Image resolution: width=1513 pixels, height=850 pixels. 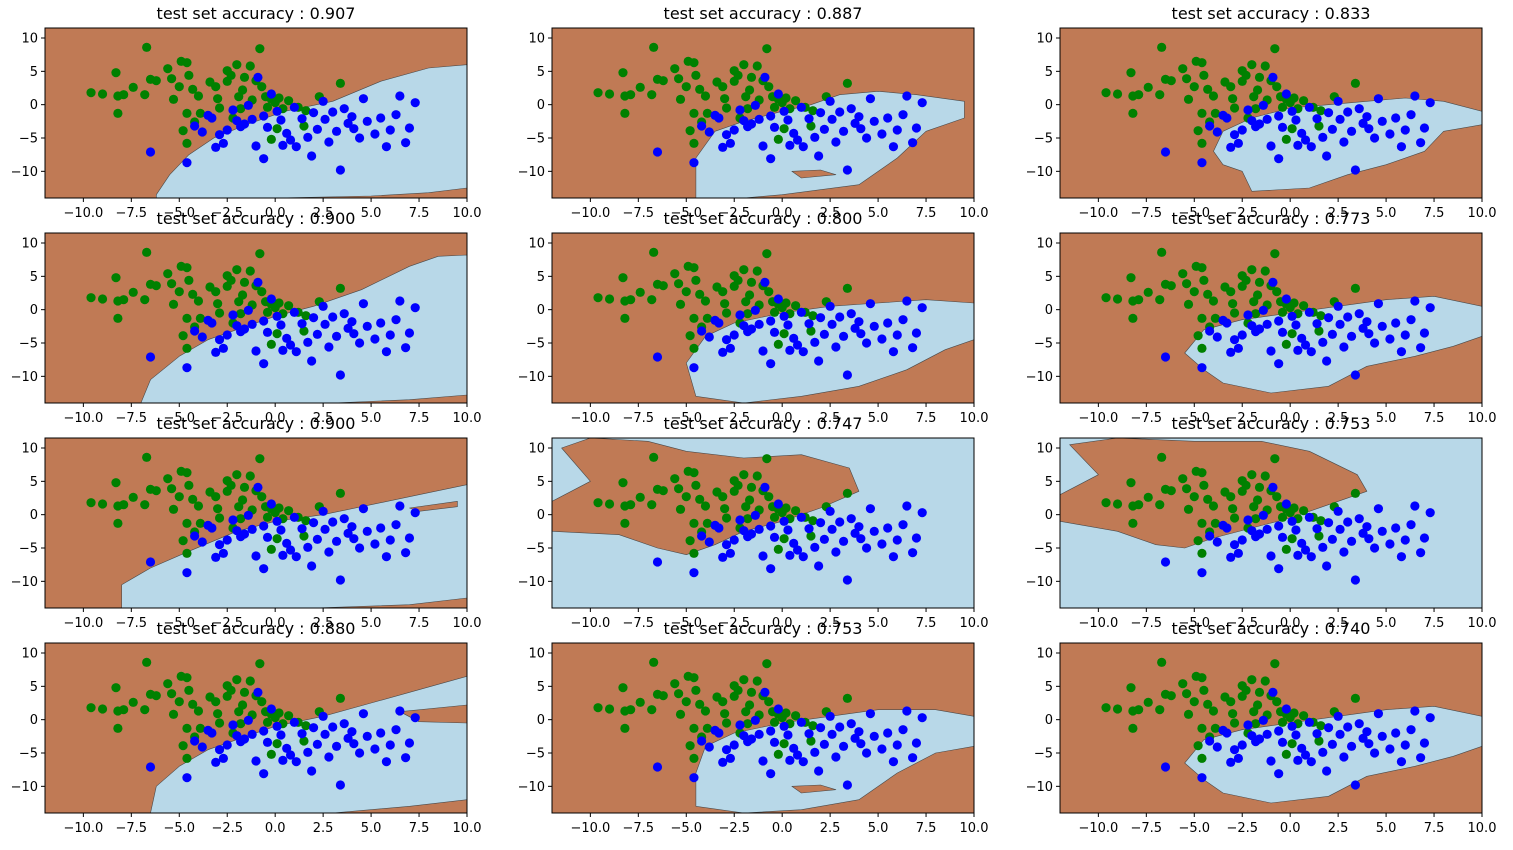 I want to click on x-tick-label: 7.5, so click(x=419, y=623).